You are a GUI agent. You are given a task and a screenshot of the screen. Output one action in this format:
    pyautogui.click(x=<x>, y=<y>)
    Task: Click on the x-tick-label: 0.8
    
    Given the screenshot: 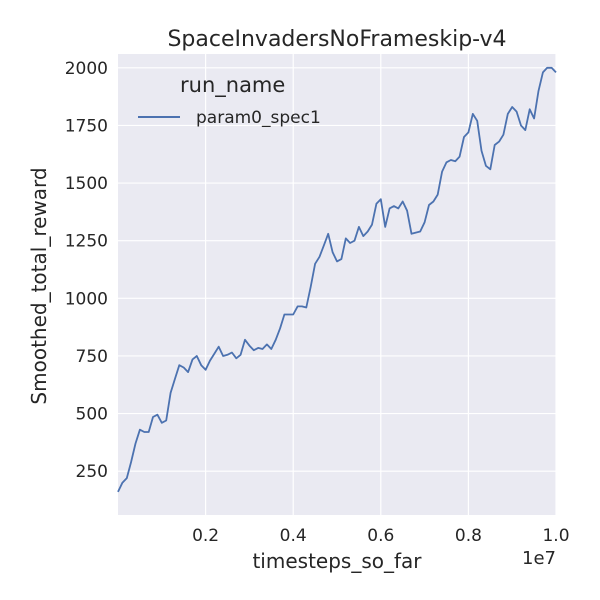 What is the action you would take?
    pyautogui.click(x=468, y=536)
    